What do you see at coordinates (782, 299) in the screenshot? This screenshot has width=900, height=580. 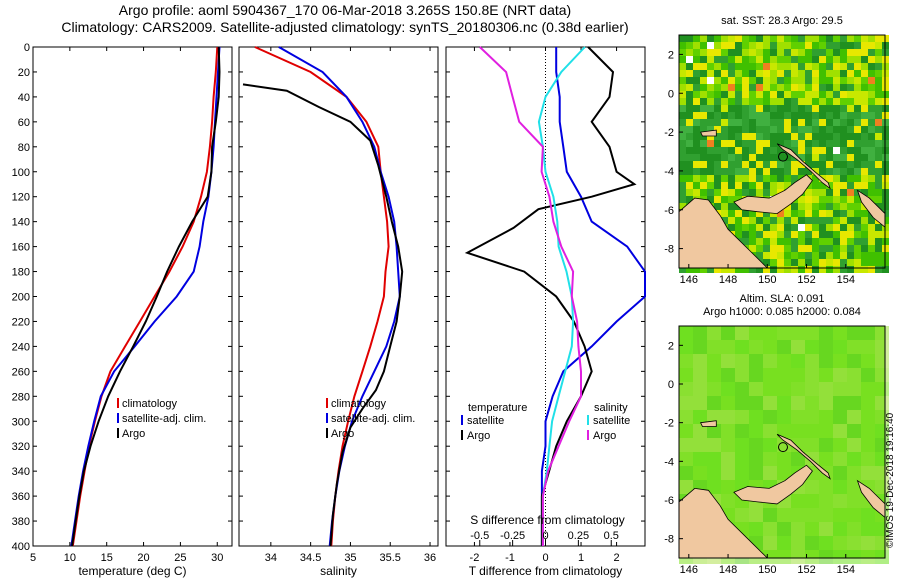 I see `sla-map-title: Altim. SLA: 0.091` at bounding box center [782, 299].